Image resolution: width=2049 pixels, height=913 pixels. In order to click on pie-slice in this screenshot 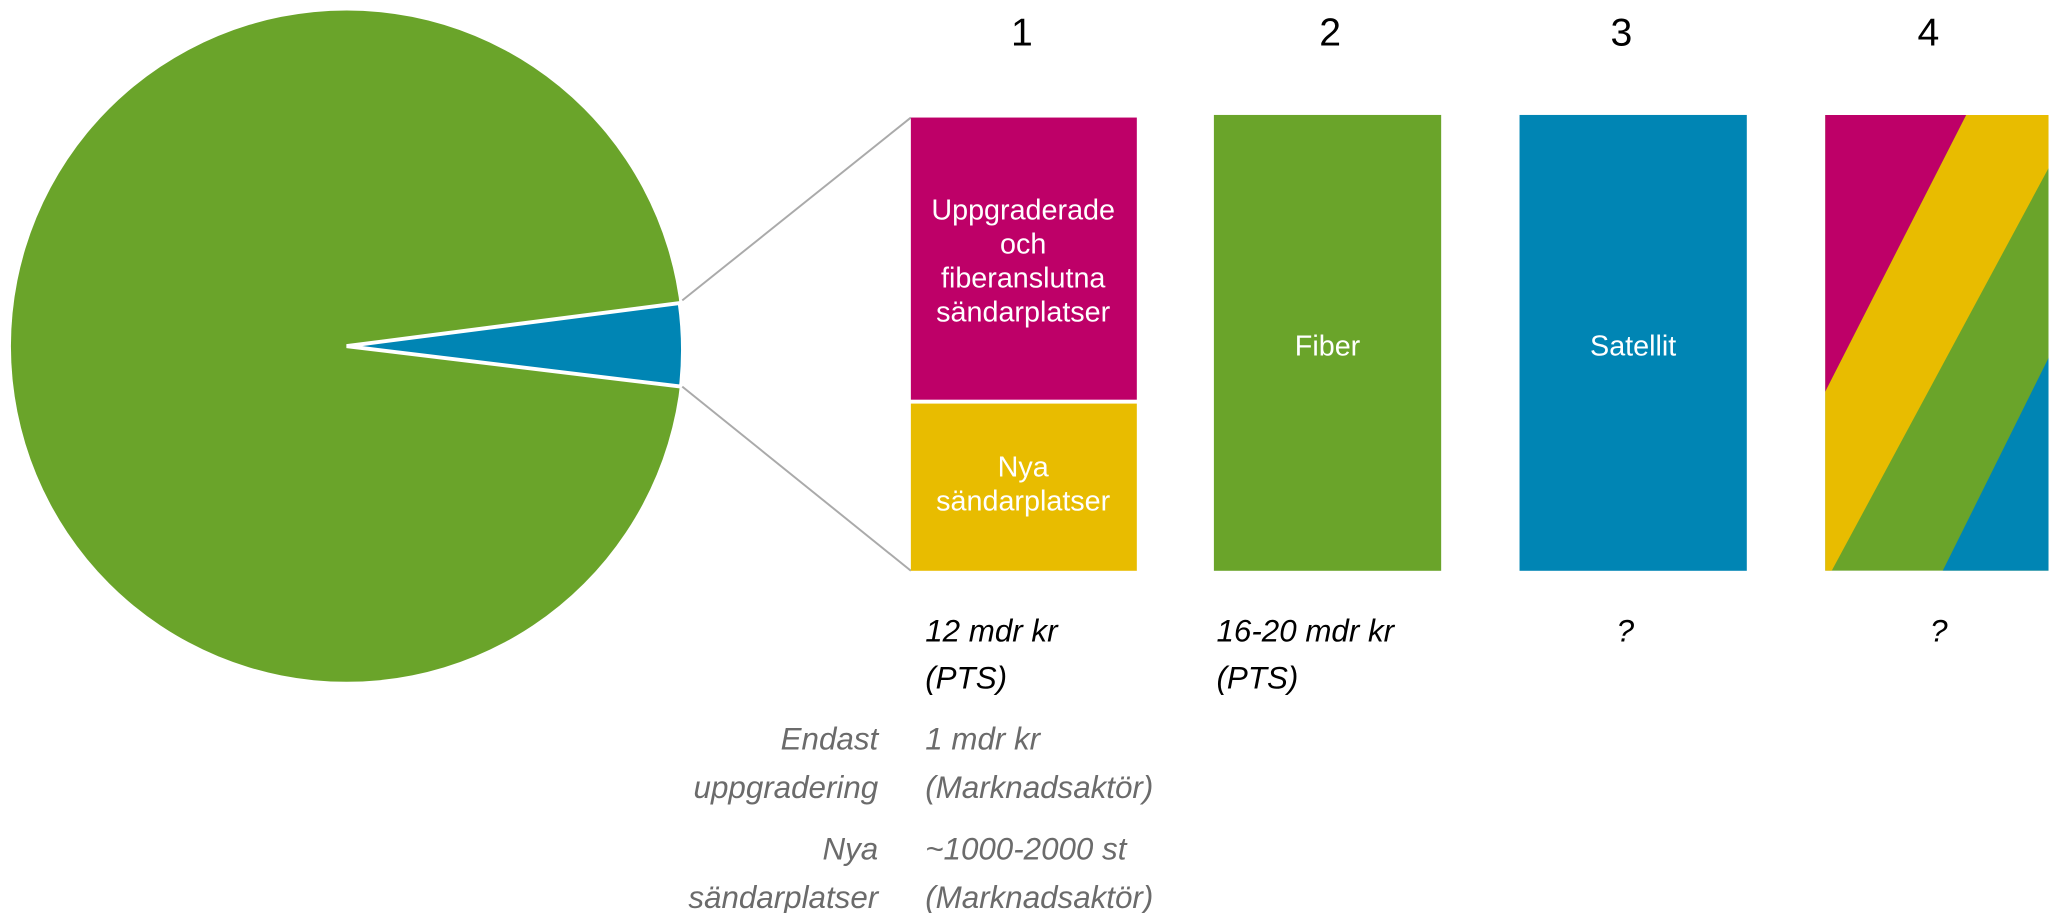, I will do `click(515, 344)`.